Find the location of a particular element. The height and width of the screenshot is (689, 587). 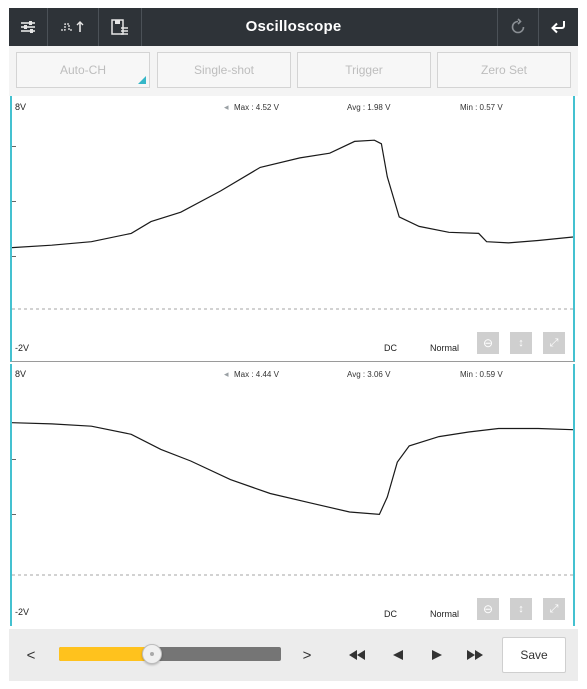

channel-2-trace is located at coordinates (292, 469).